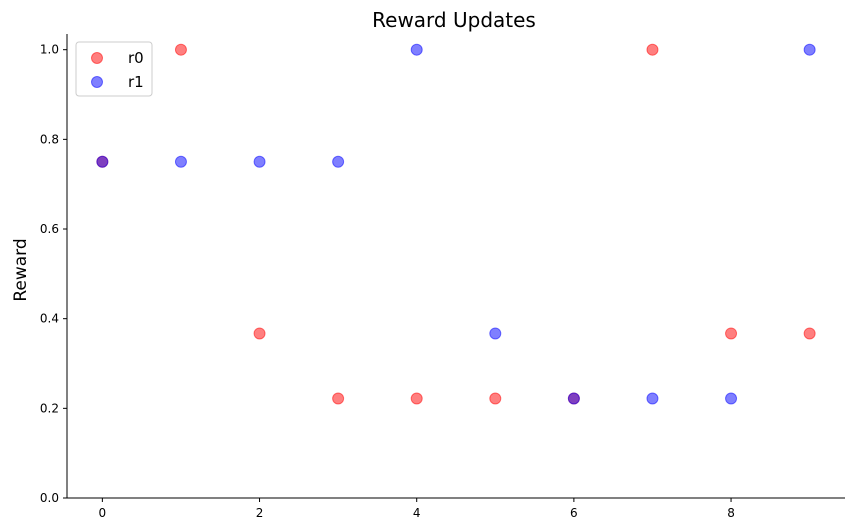  What do you see at coordinates (731, 513) in the screenshot?
I see `x-tick-label: 8` at bounding box center [731, 513].